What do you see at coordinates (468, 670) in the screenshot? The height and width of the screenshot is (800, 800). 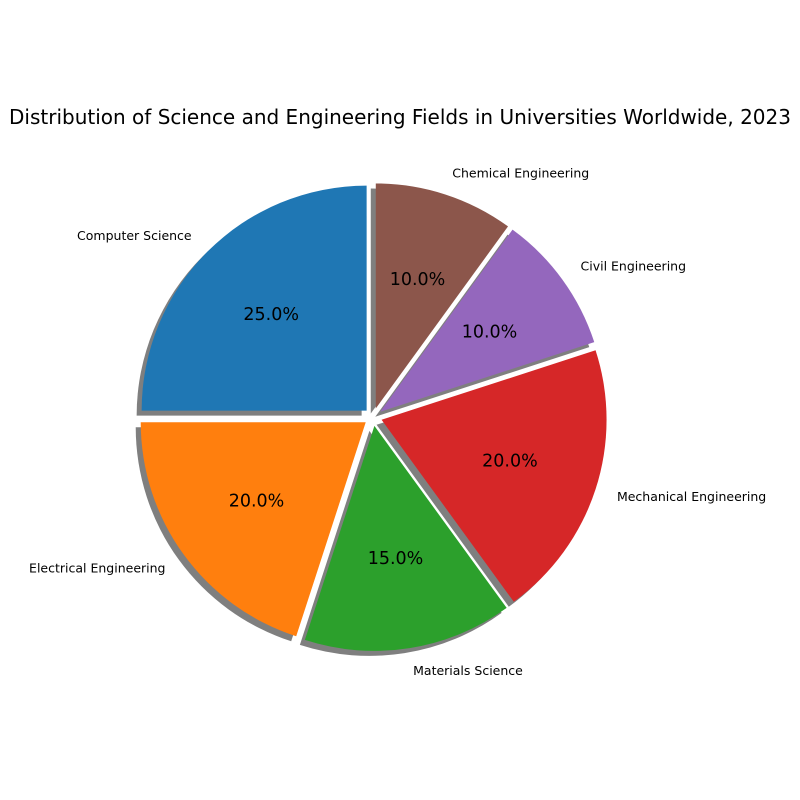 I see `category-label-materials-science: Materials Science` at bounding box center [468, 670].